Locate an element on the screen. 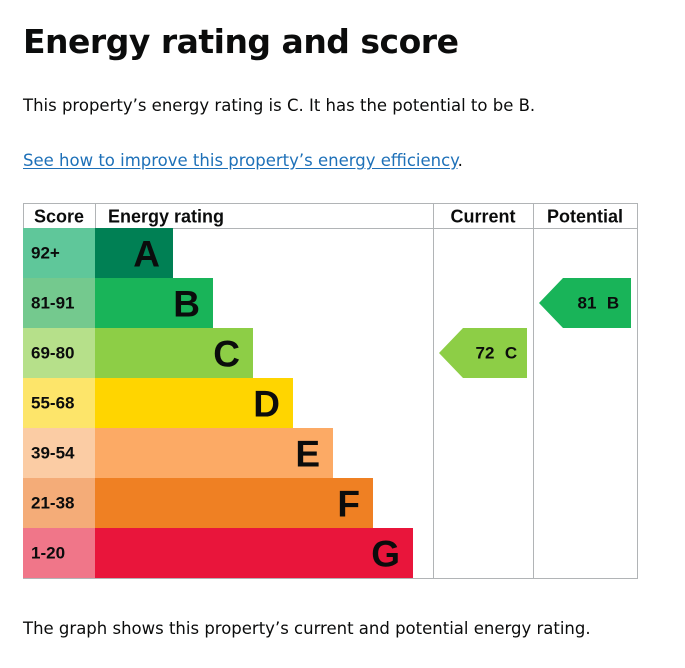  rating-bar-d is located at coordinates (194, 403).